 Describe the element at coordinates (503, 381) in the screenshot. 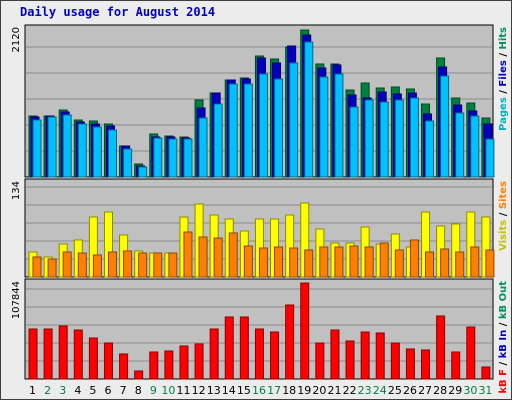

I see `legend-label: kB F` at that location.